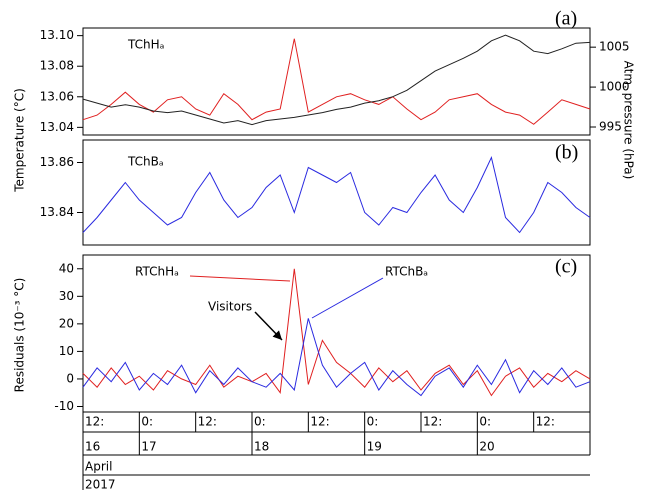  I want to click on y-axis-title: Temperature (°C), so click(20, 140).